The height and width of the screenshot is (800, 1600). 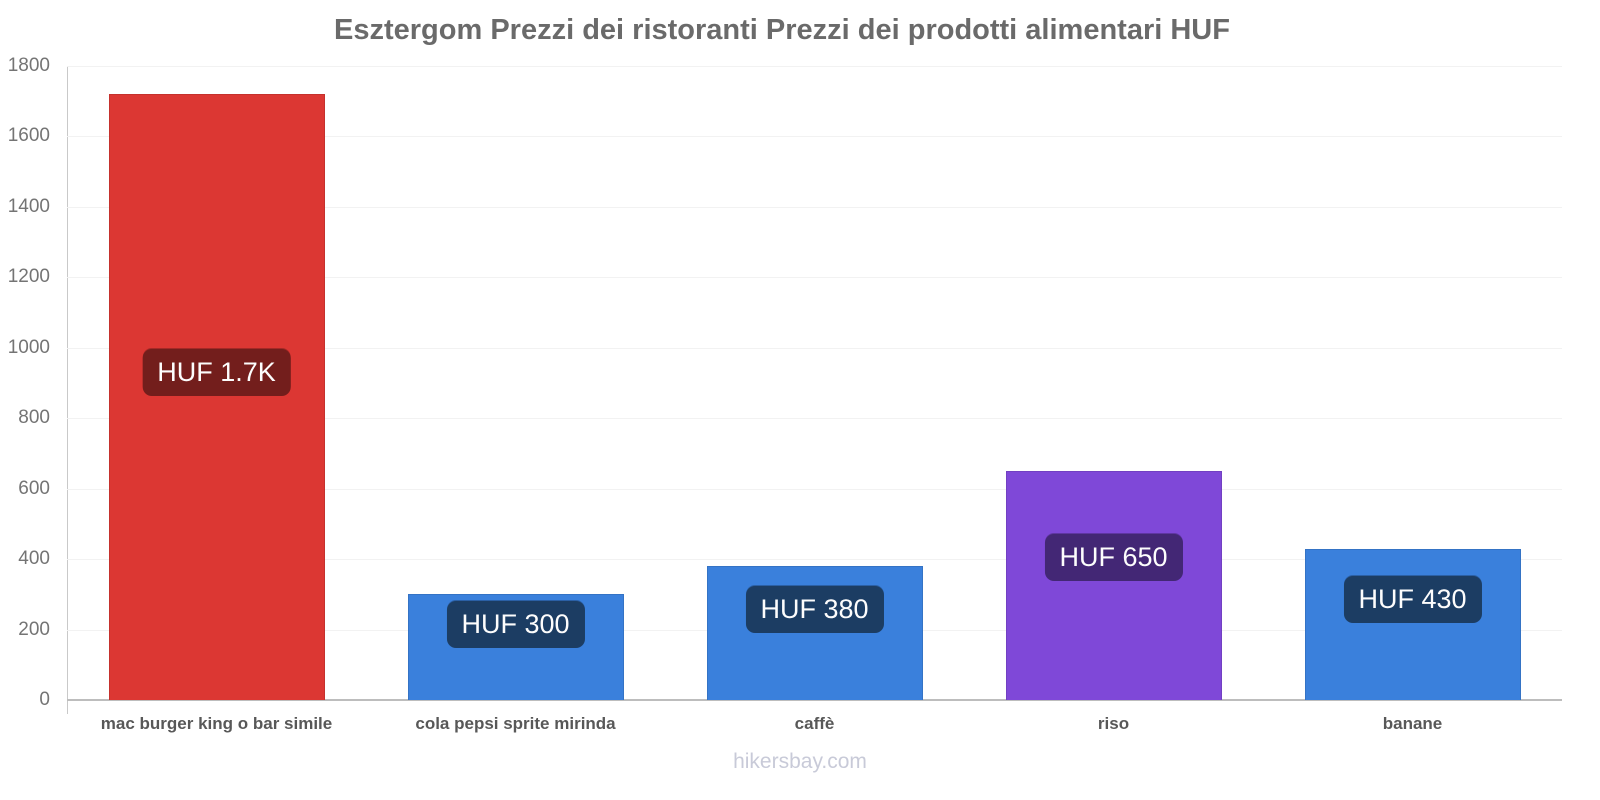 I want to click on y-tick-label: 1800, so click(x=28, y=65).